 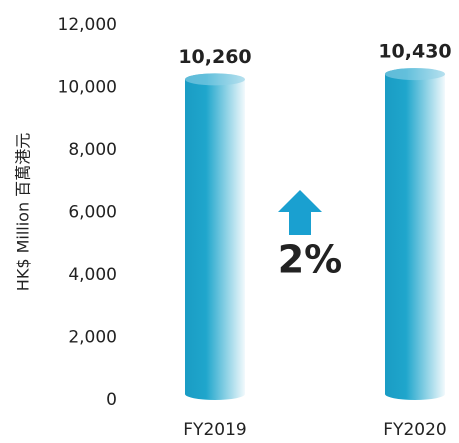 I want to click on x-tick-label: FY2020, so click(x=414, y=430).